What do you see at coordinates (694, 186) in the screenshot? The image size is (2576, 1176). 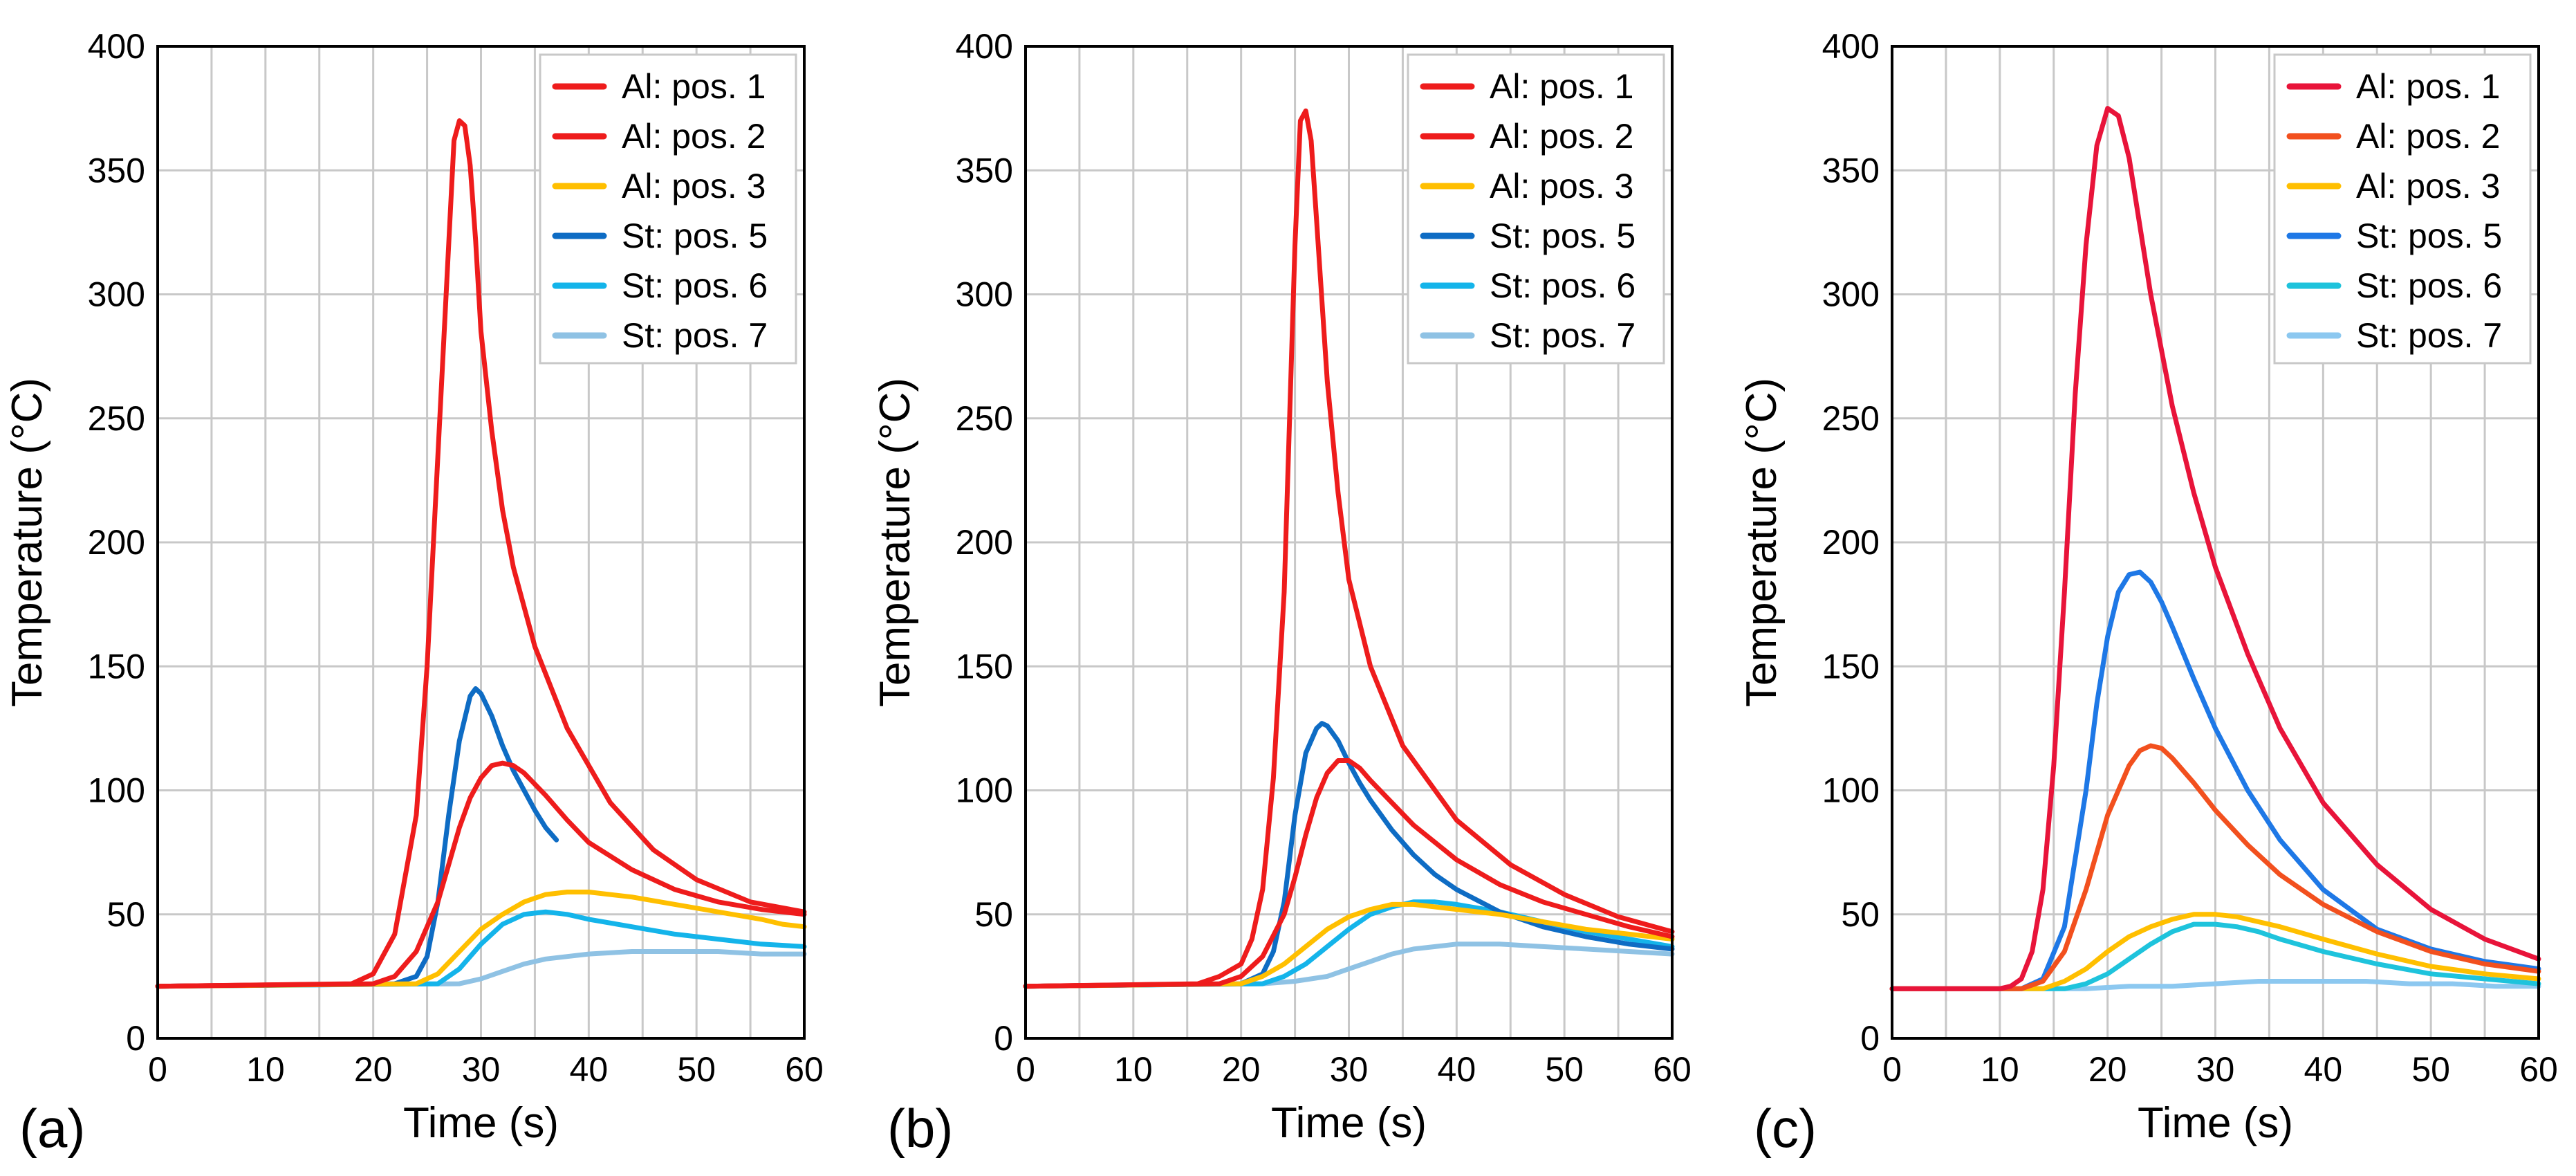 I see `legend-label: Al: pos. 3` at bounding box center [694, 186].